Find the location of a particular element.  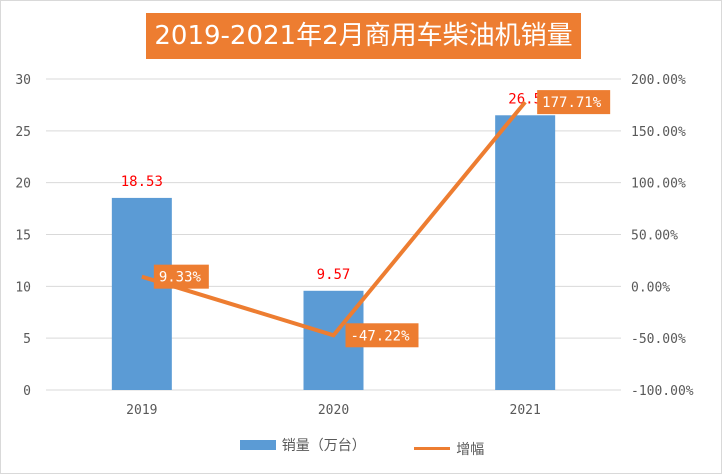

bar-data-label: 18.53 is located at coordinates (142, 182).